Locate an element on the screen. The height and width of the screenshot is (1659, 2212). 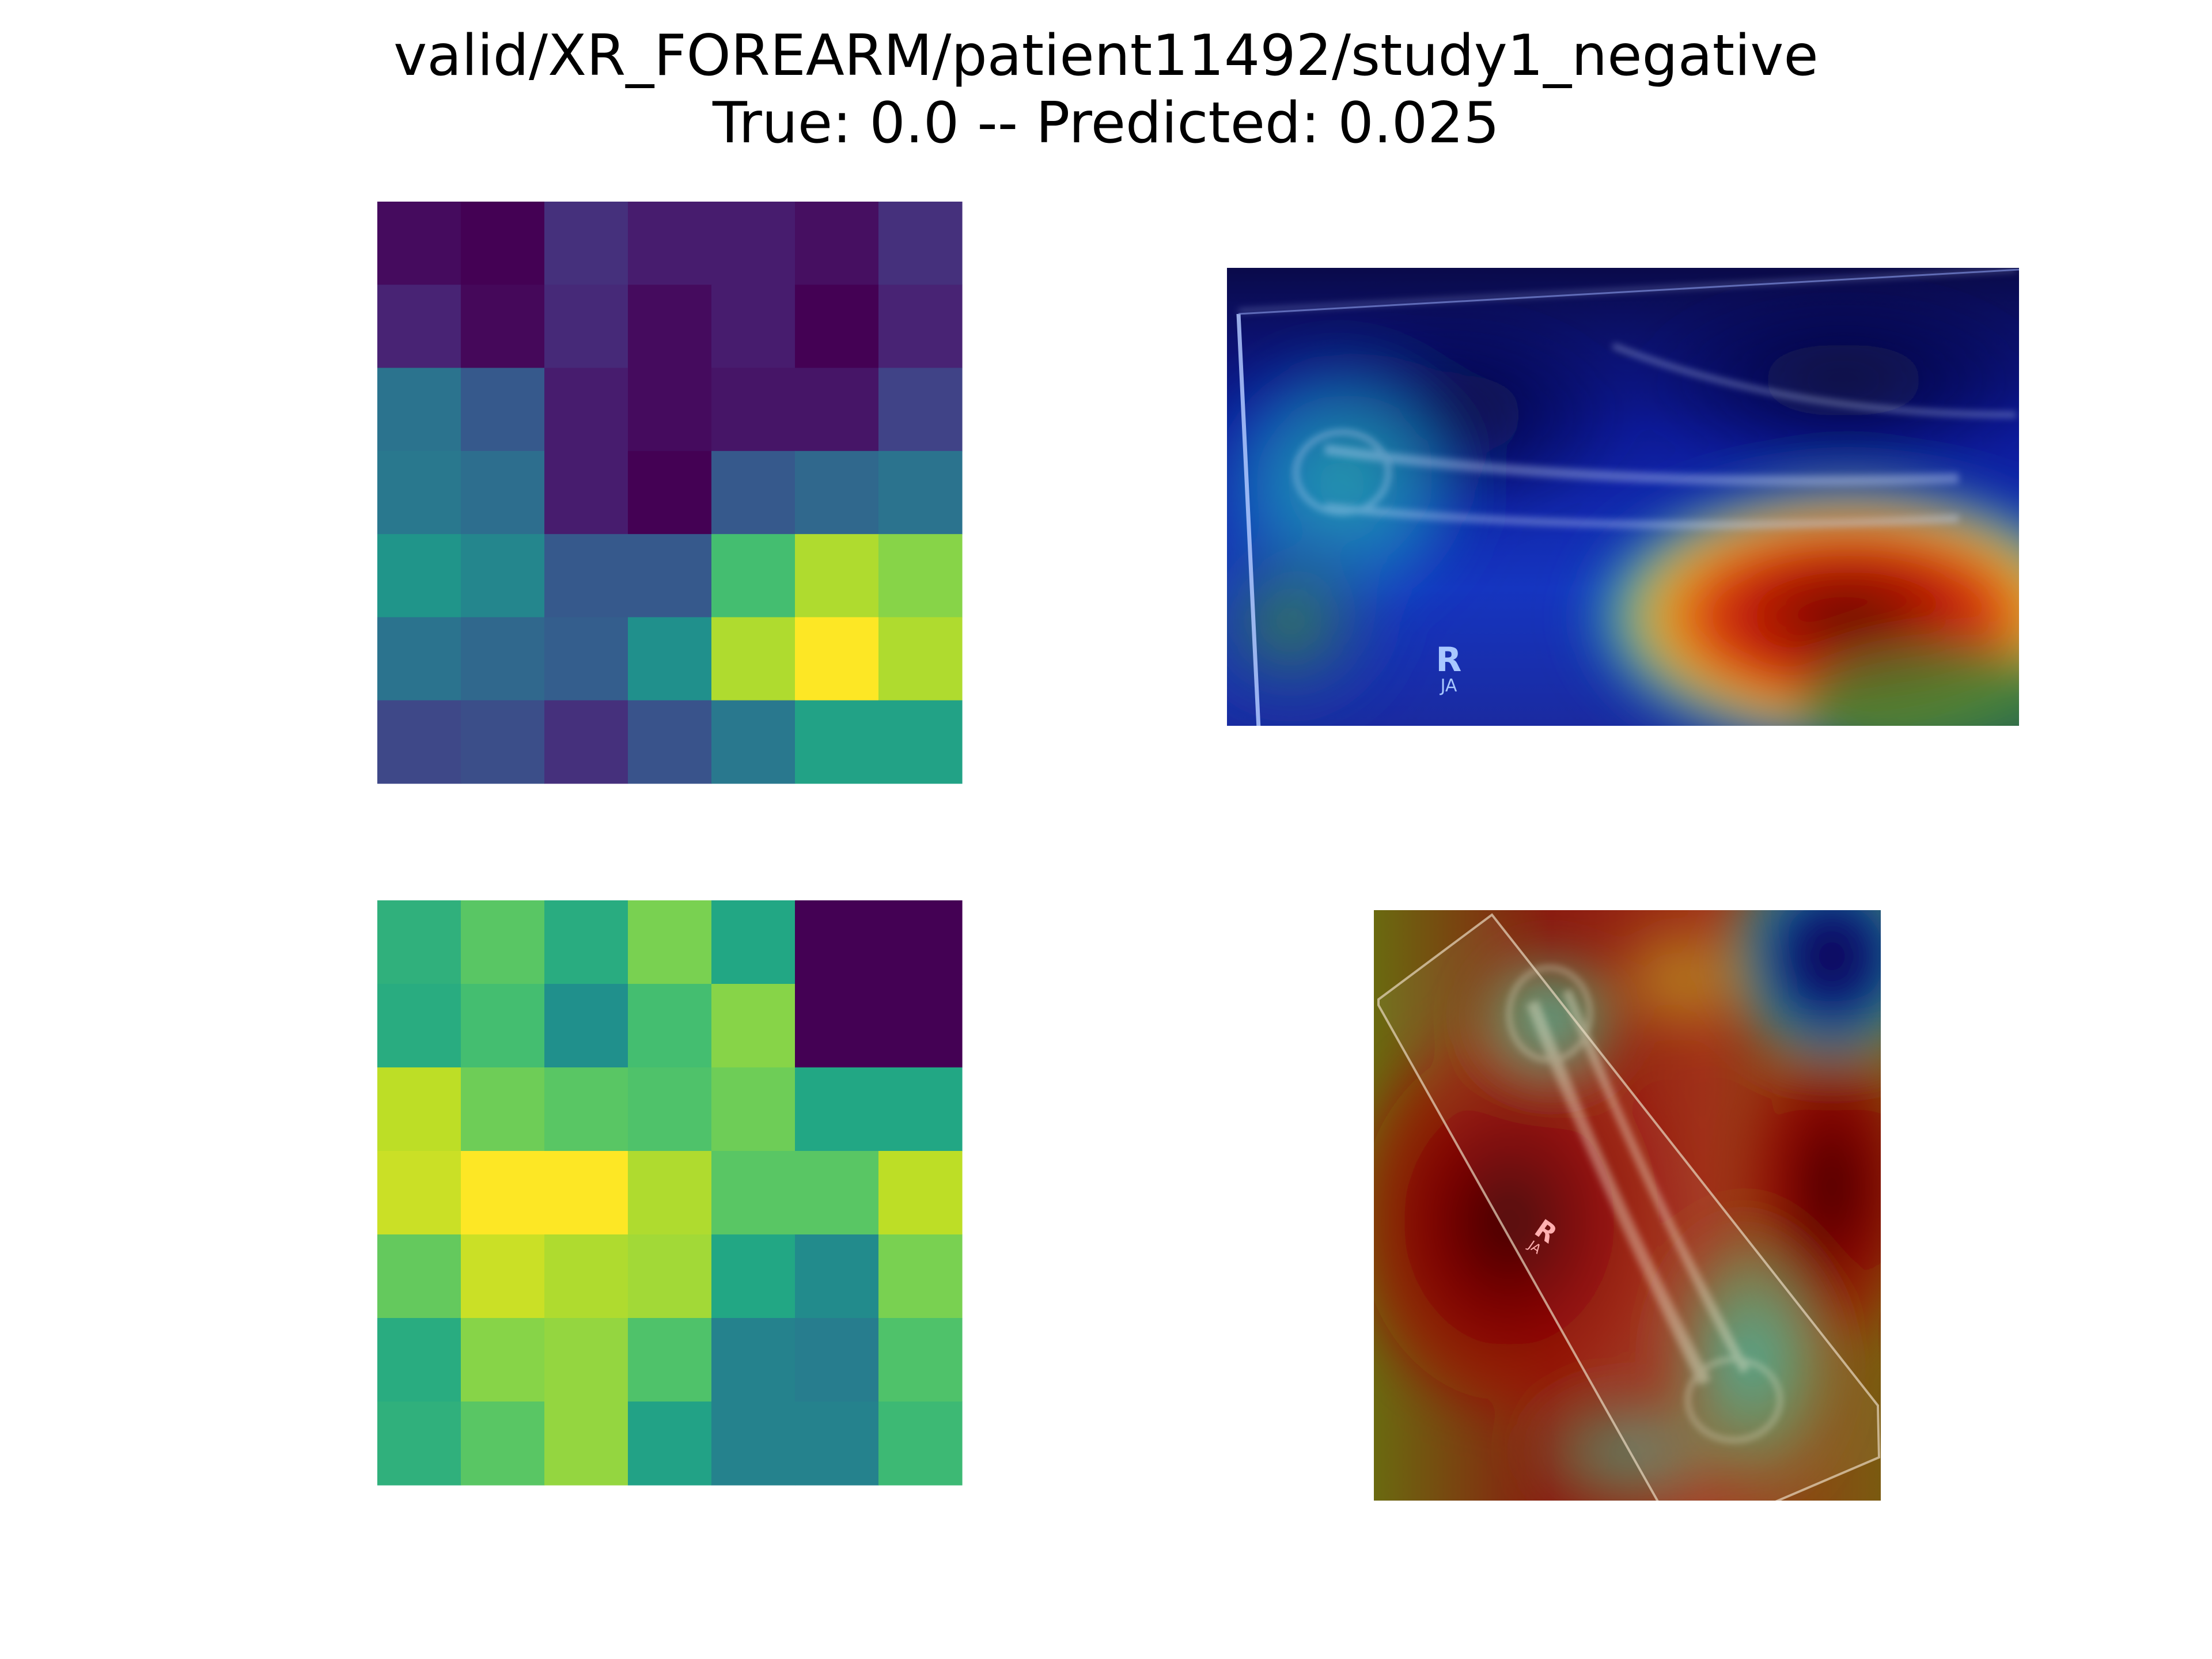
heatmap-bottom-left is located at coordinates (670, 1193).